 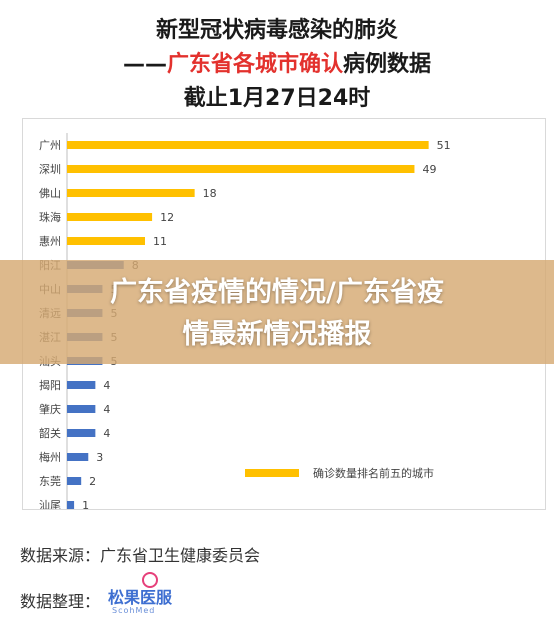 I want to click on legend-label: 确诊数量排名前五的城市, so click(x=373, y=473).